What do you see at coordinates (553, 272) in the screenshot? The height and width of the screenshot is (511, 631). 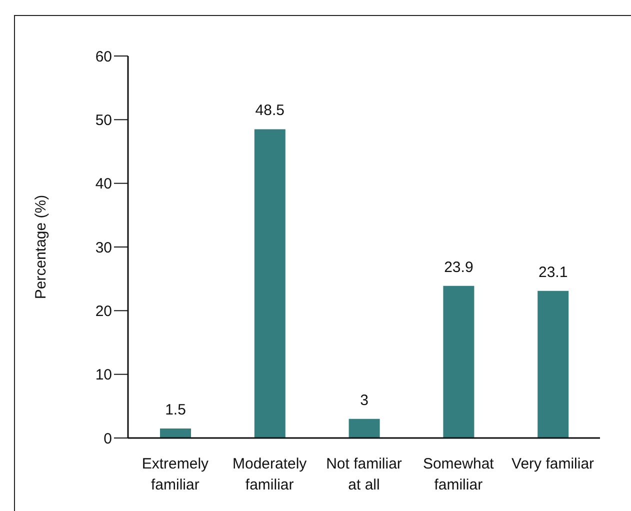 I see `data-label: 23.1` at bounding box center [553, 272].